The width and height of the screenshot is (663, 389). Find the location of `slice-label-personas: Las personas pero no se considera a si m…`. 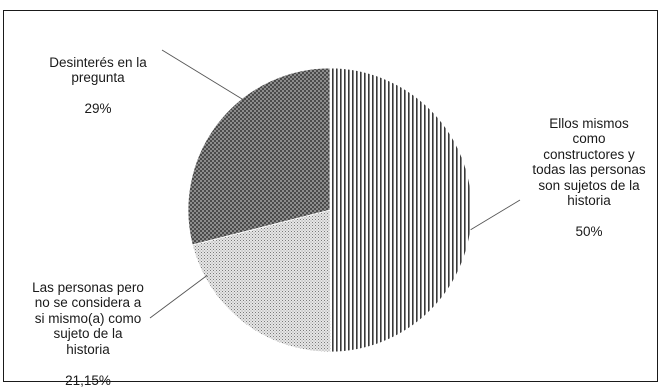

slice-label-personas: Las personas pero no se considera a si m… is located at coordinates (88, 326).